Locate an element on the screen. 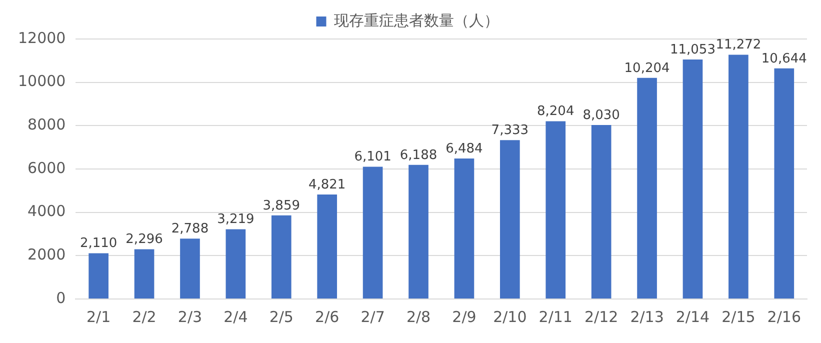  y-tick-label: 10000 is located at coordinates (42, 81).